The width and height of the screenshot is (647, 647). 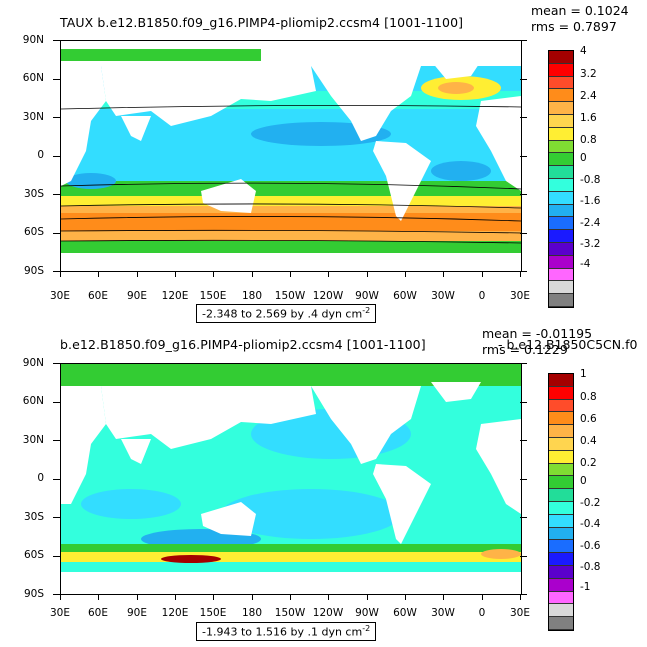 What do you see at coordinates (282, 632) in the screenshot?
I see `contour-range: -1.943 to 1.516 by .1 dyn cm` at bounding box center [282, 632].